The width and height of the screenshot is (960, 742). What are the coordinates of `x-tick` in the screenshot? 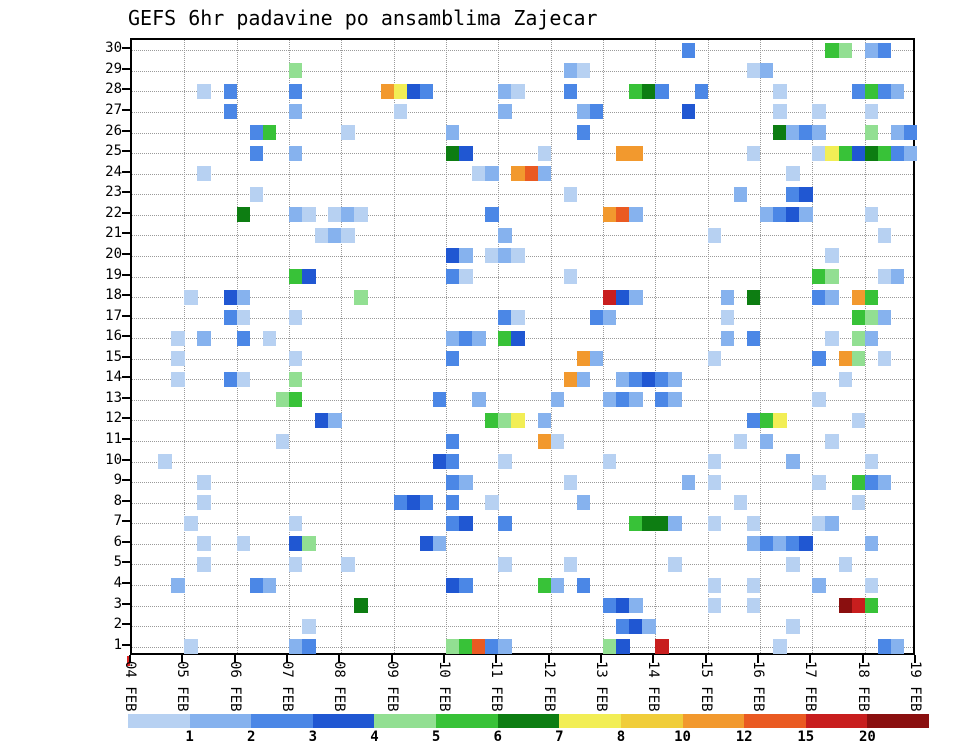 It's located at (234, 659).